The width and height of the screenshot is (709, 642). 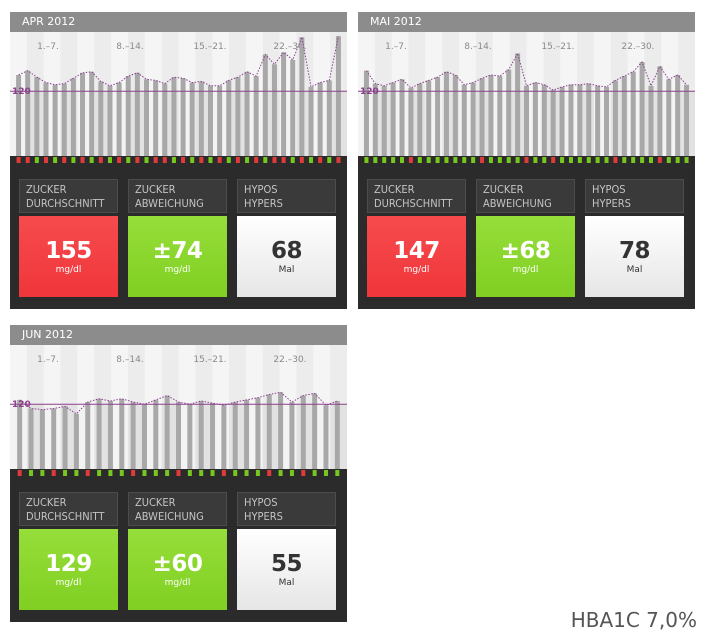 What do you see at coordinates (286, 251) in the screenshot?
I see `hypos-value: 68` at bounding box center [286, 251].